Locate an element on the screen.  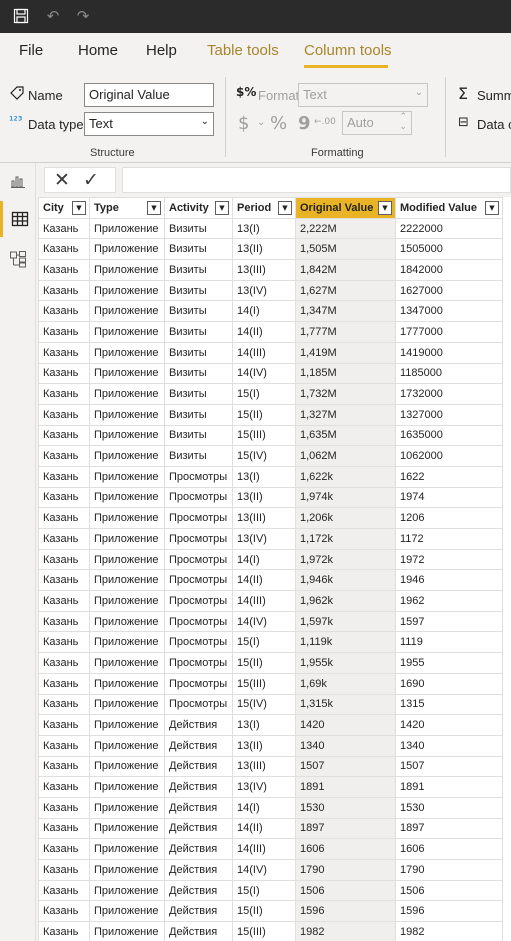
table-cell: Просмотры is located at coordinates (198, 559).